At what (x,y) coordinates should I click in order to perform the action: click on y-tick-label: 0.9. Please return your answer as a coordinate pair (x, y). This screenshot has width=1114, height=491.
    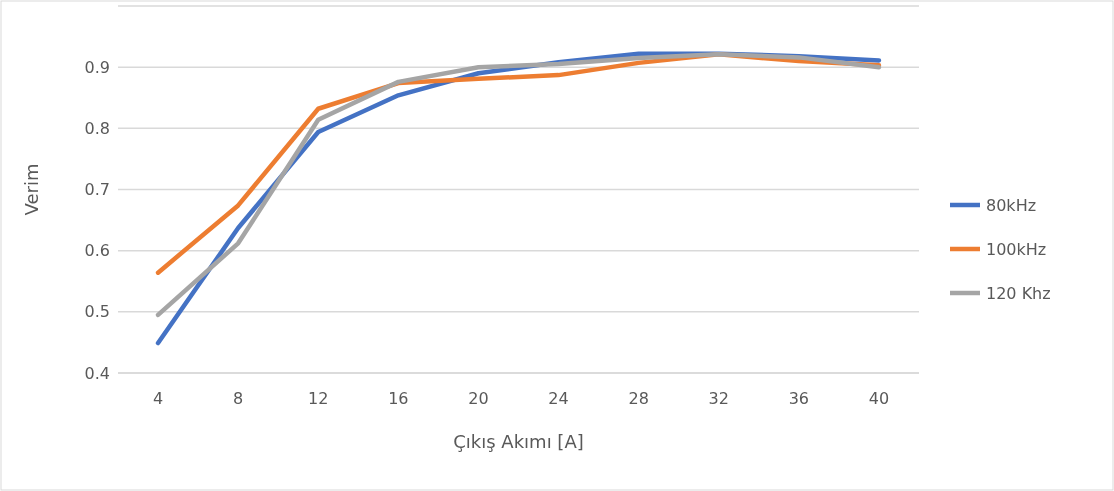
    Looking at the image, I should click on (97, 67).